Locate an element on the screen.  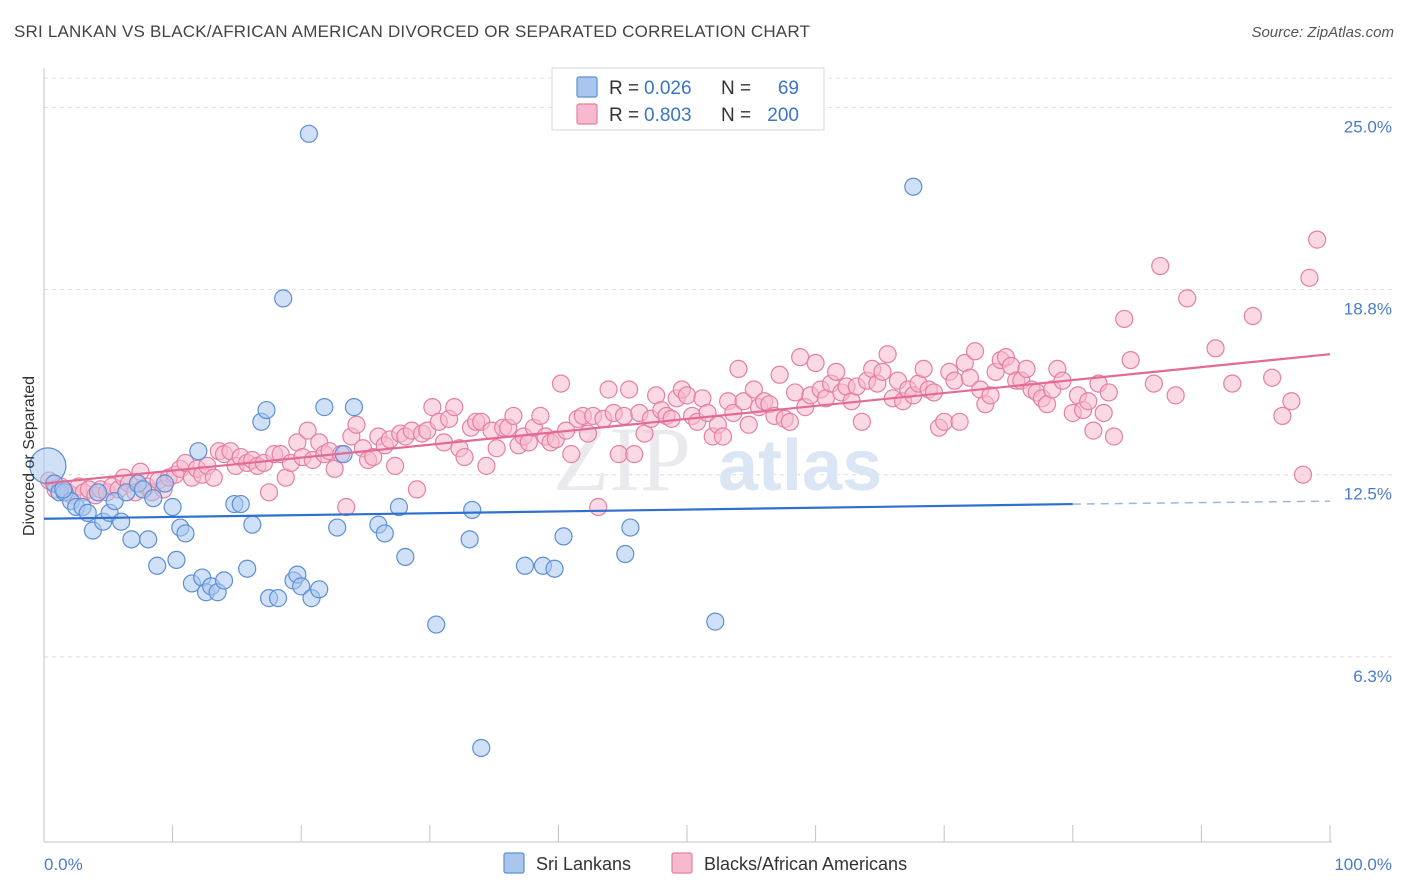
legend-r-label-1: R = is located at coordinates (624, 115).